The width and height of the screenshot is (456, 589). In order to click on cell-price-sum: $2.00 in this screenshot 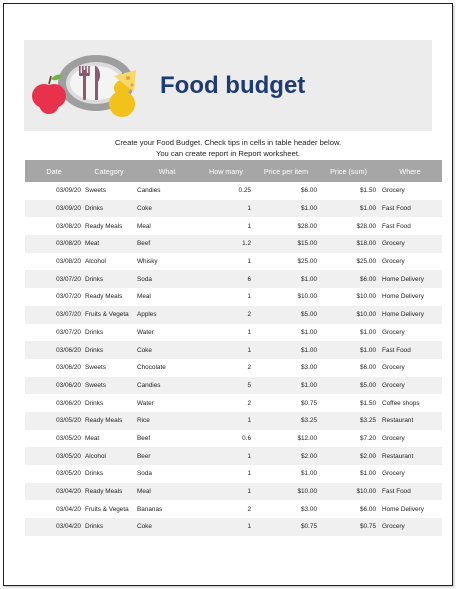, I will do `click(348, 456)`.